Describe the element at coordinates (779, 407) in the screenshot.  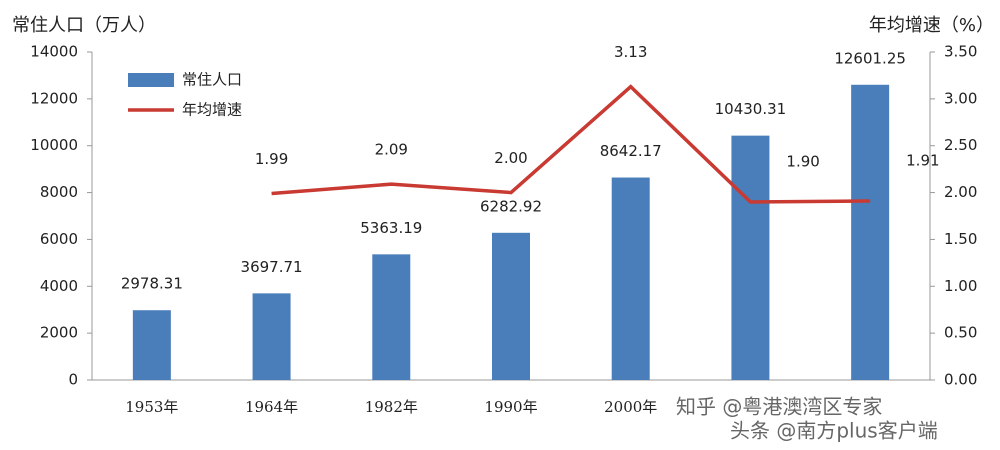
I see `watermark: 知乎 @粤港澳湾区专家` at that location.